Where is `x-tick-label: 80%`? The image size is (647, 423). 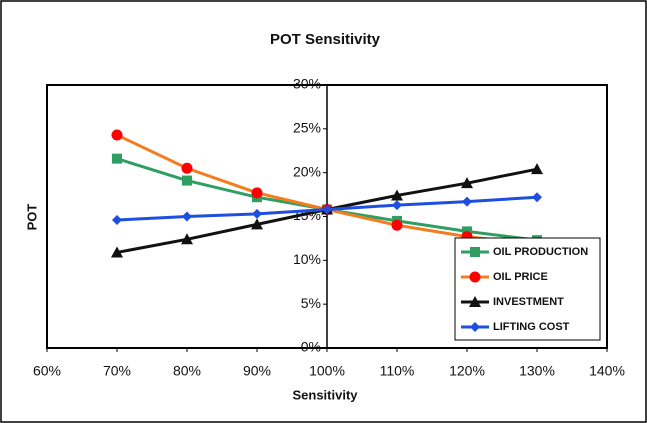
x-tick-label: 80% is located at coordinates (187, 371).